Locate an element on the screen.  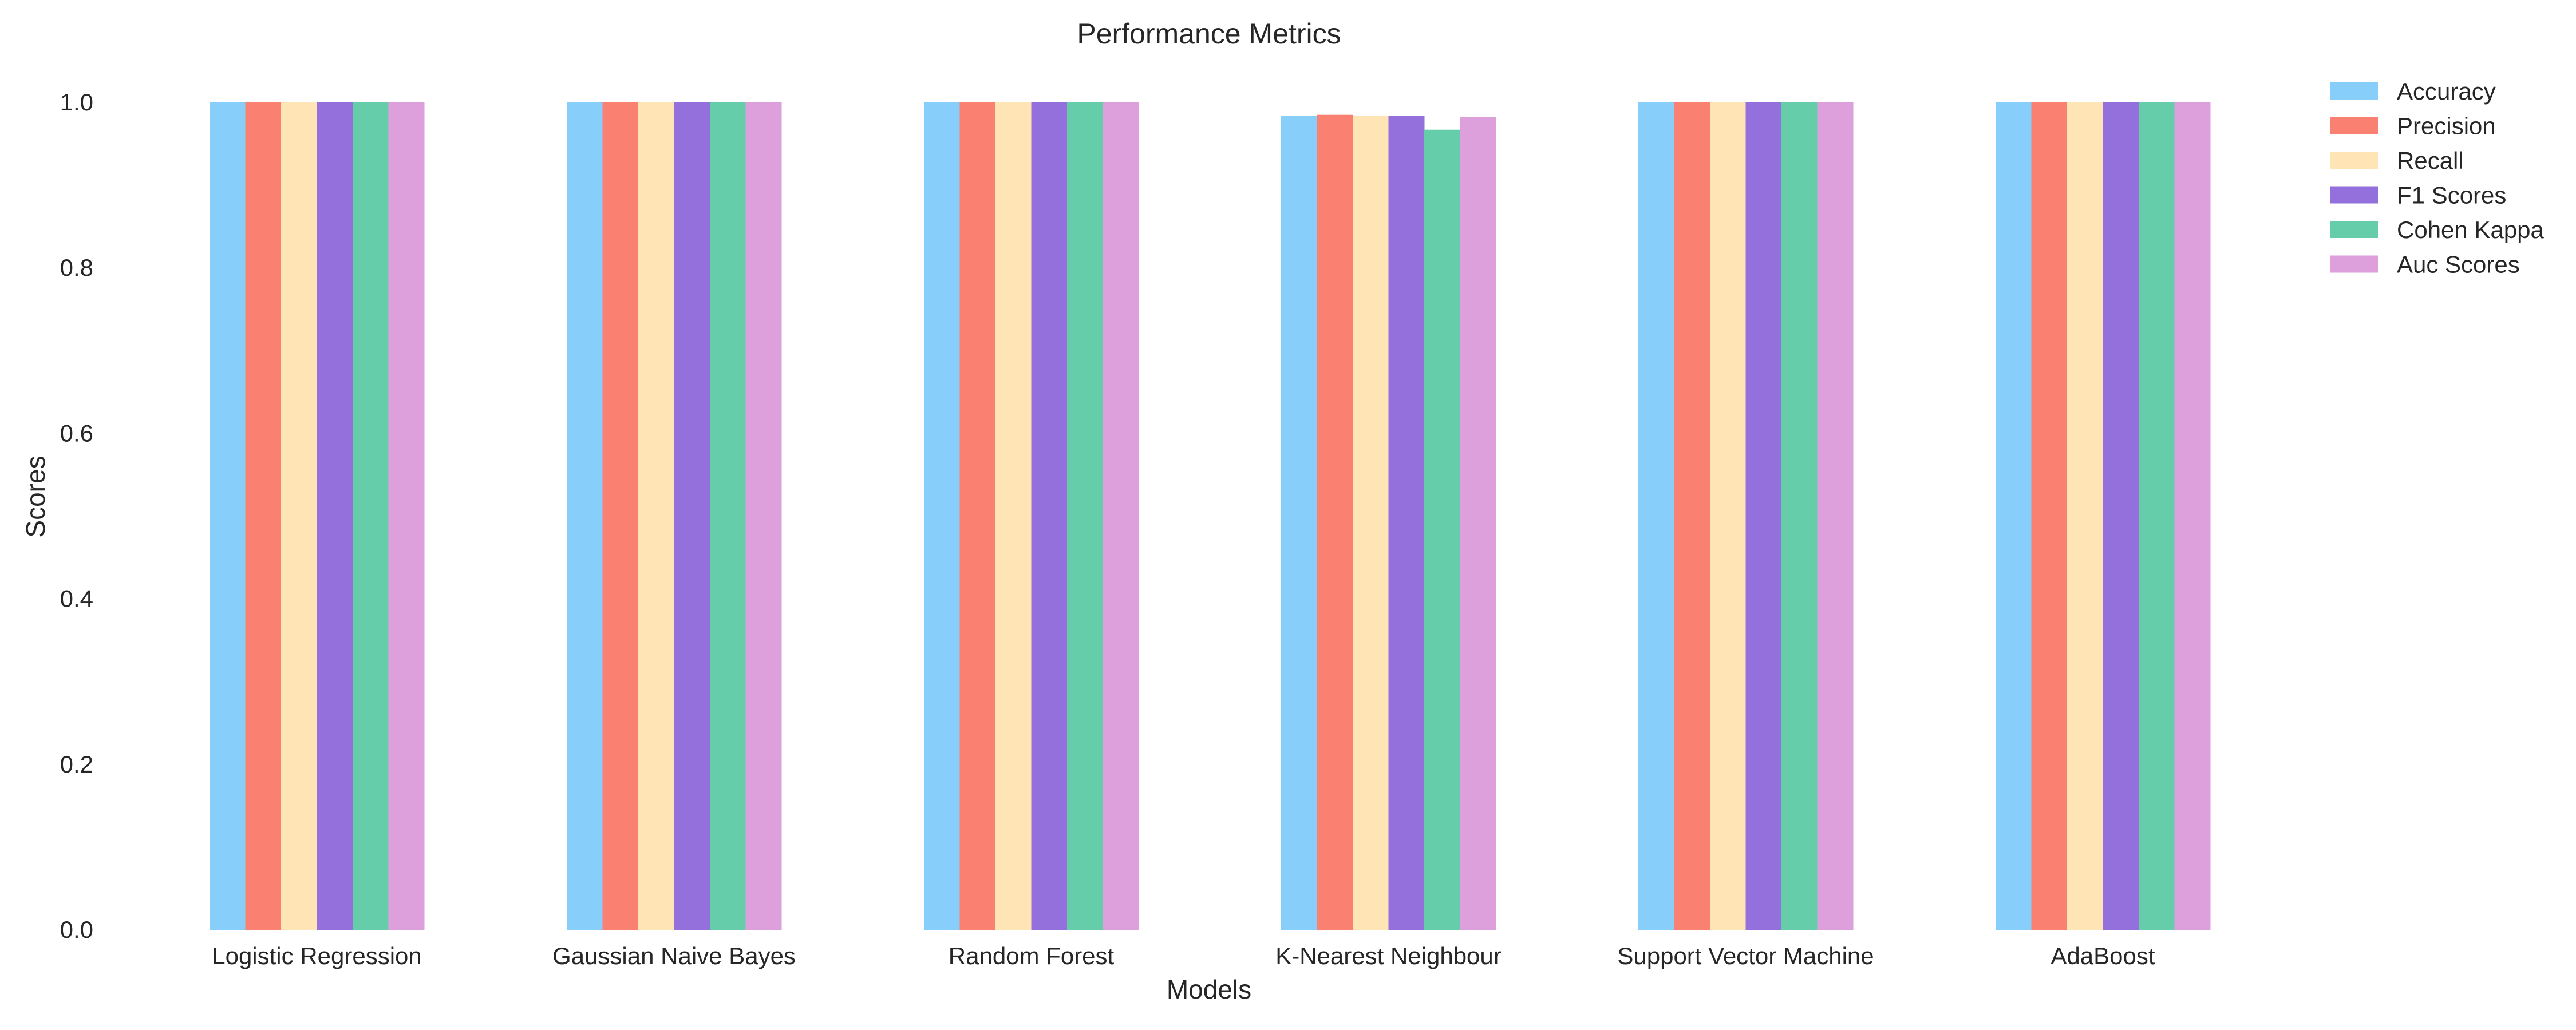
legend-item: F1 Scores is located at coordinates (2418, 195).